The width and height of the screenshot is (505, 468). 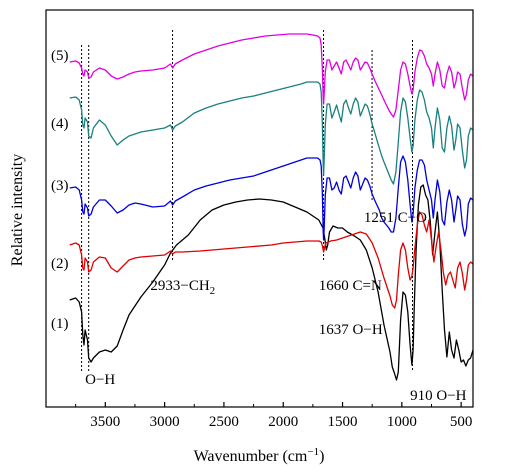 What do you see at coordinates (461, 422) in the screenshot?
I see `x-tick-label-500: 500` at bounding box center [461, 422].